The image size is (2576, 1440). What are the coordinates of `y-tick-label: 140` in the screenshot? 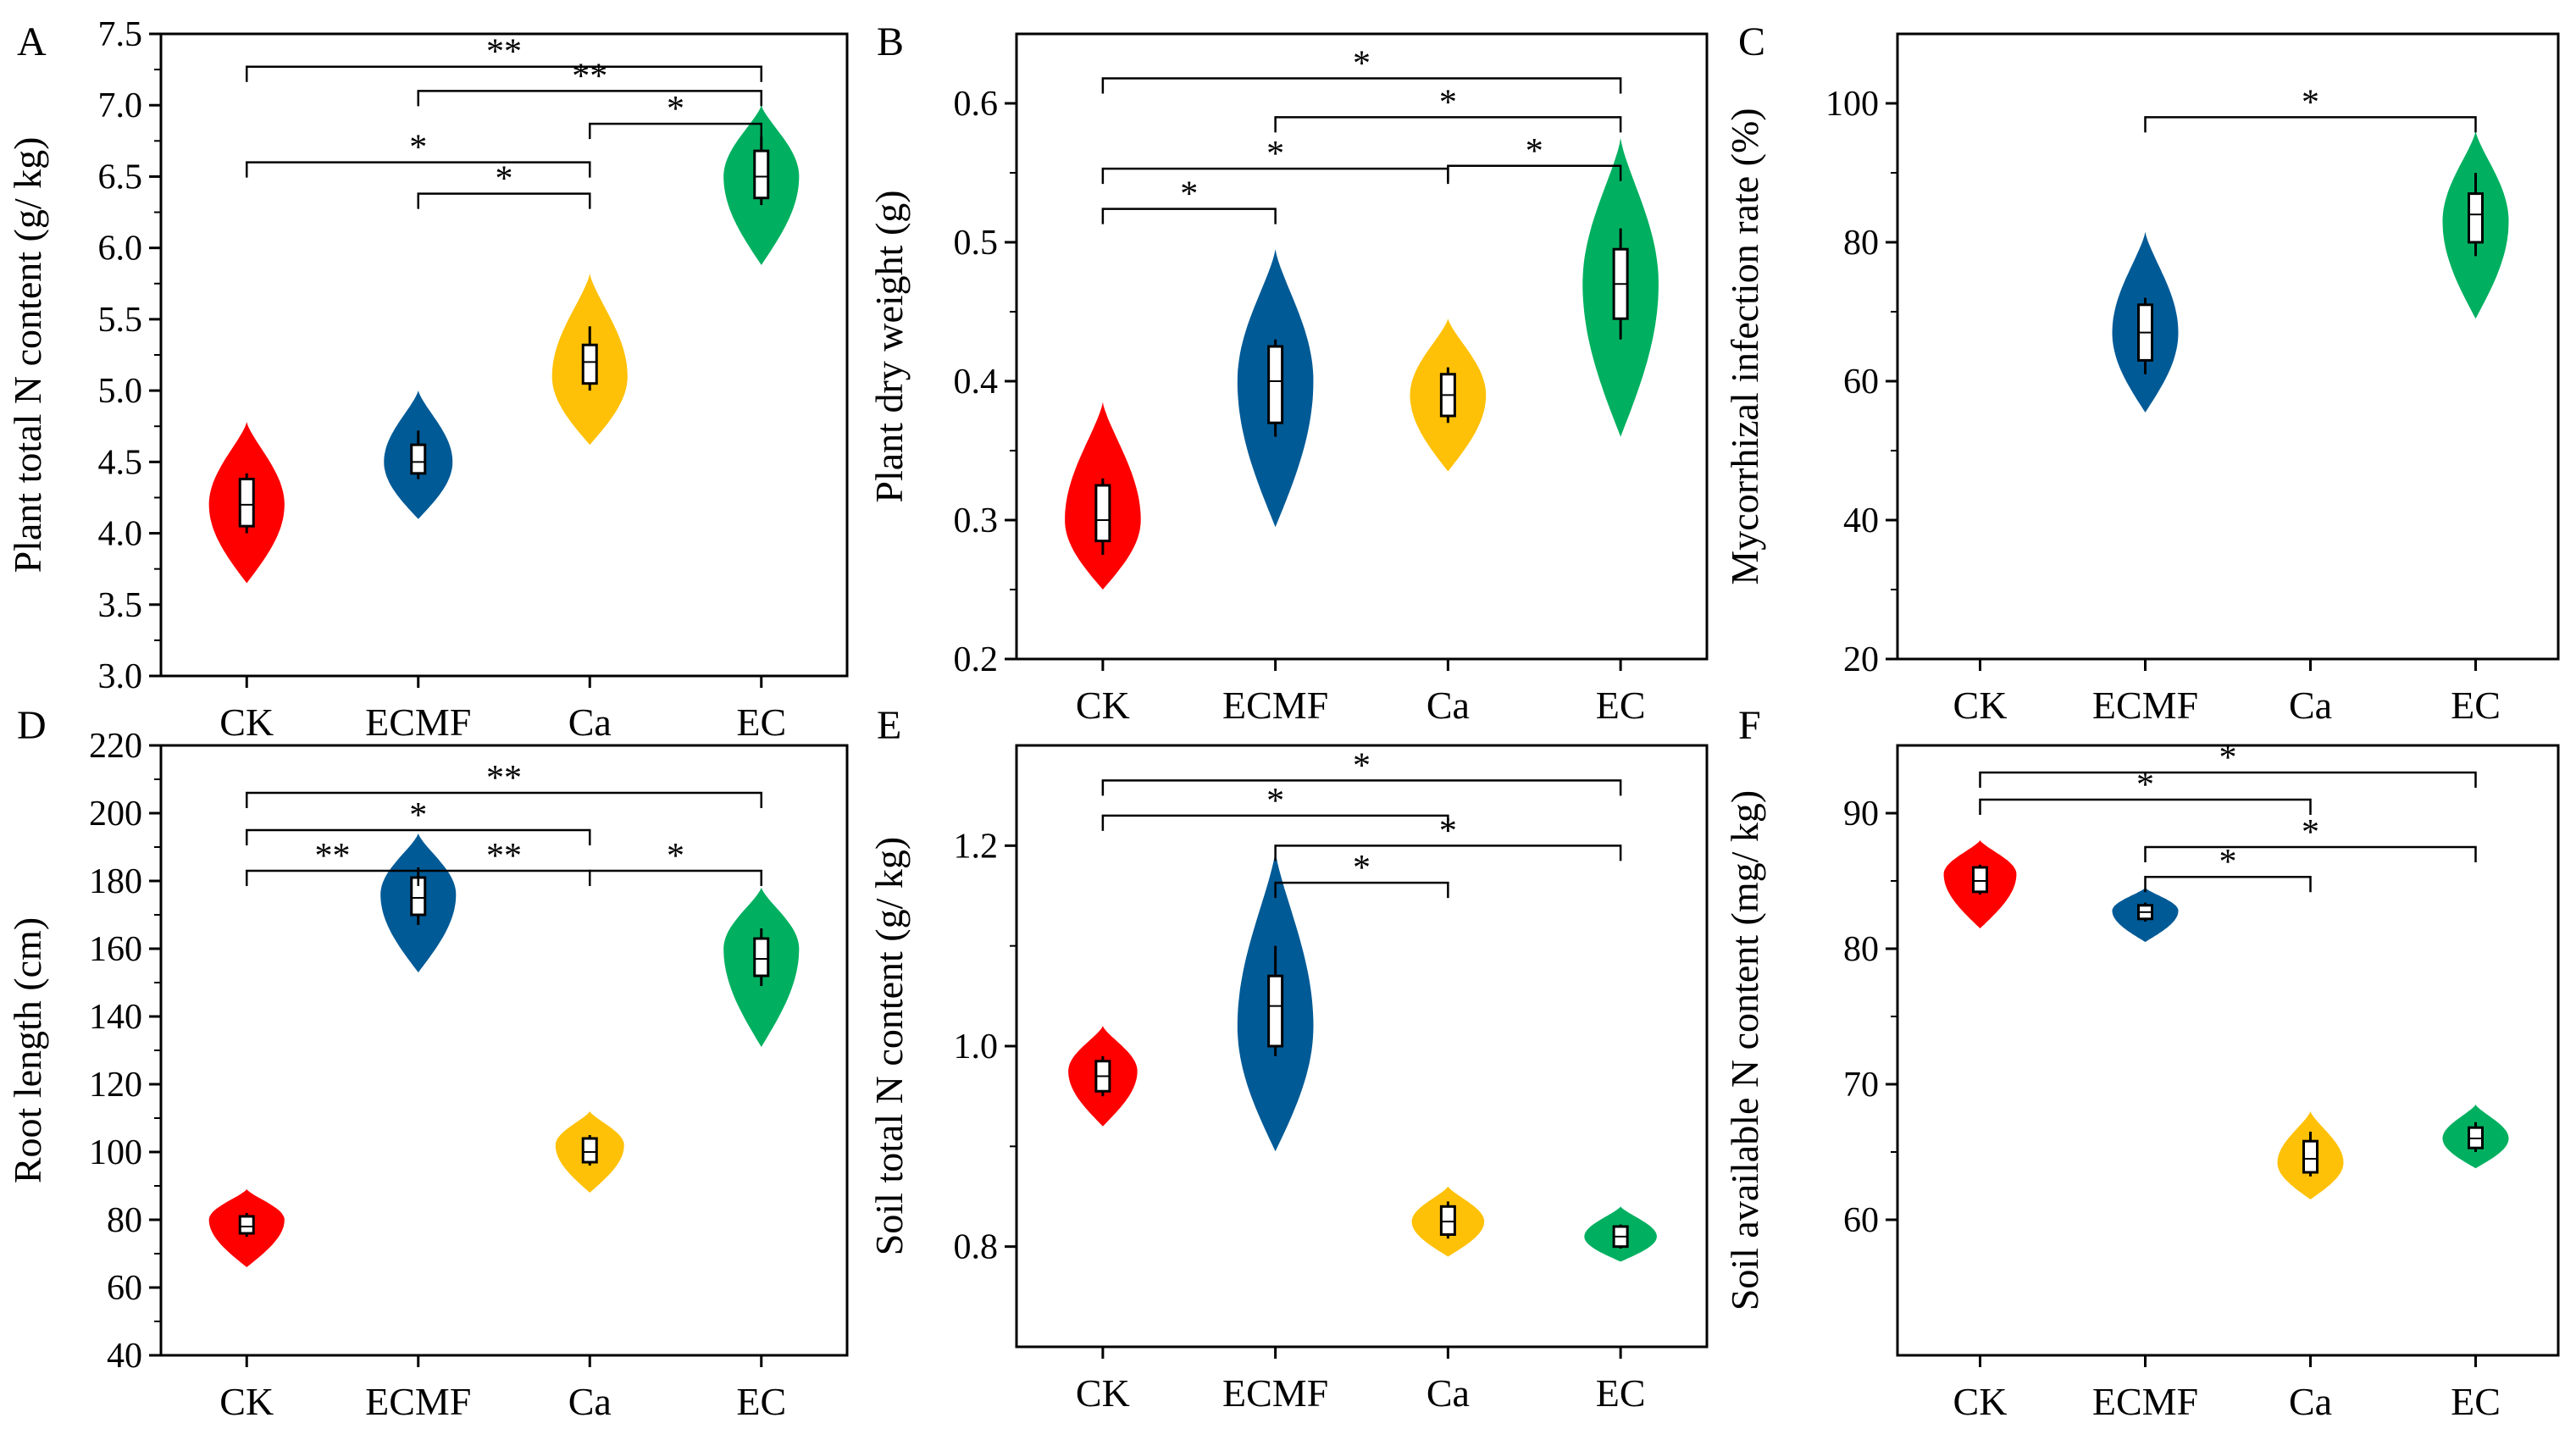 It's located at (115, 1017).